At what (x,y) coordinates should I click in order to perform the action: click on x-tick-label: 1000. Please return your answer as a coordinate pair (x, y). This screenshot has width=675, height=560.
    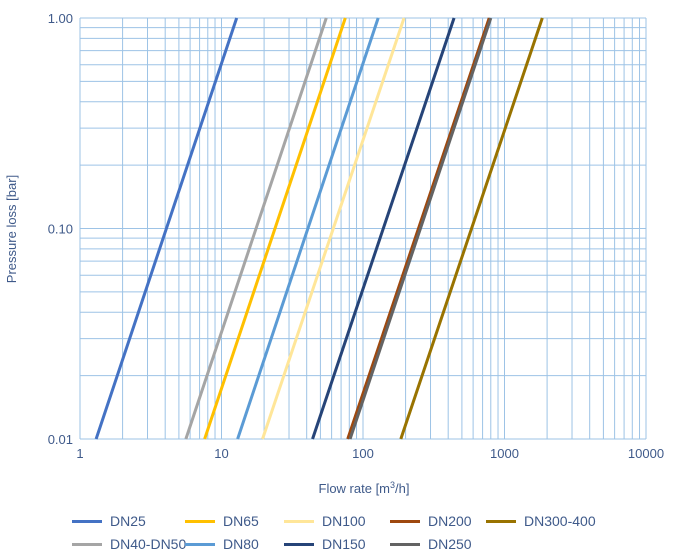
    Looking at the image, I should click on (504, 453).